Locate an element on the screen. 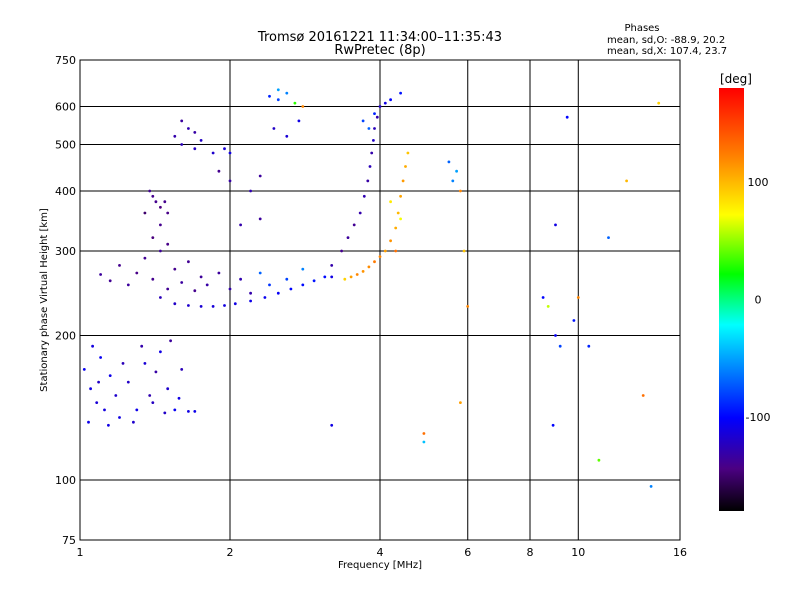  colorbar-tick-label: -100 is located at coordinates (758, 417).